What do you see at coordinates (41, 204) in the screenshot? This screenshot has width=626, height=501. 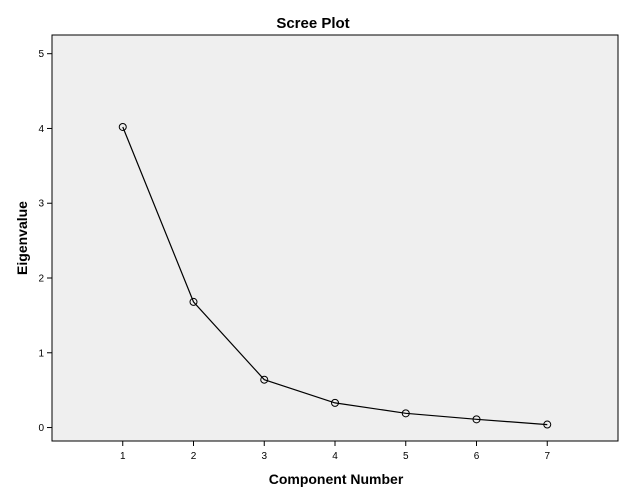 I see `y-tick-label: 3` at bounding box center [41, 204].